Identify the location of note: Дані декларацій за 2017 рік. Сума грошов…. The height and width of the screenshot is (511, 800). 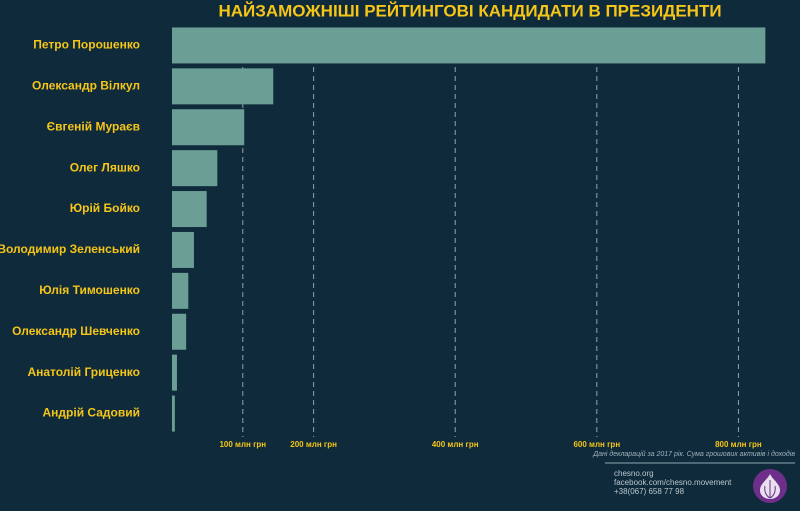
(693, 454).